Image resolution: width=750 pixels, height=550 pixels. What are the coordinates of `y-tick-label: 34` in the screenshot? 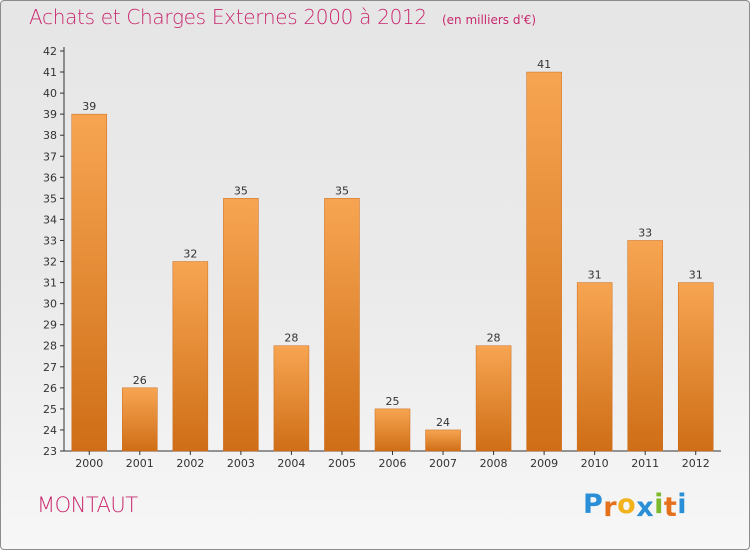 It's located at (50, 219).